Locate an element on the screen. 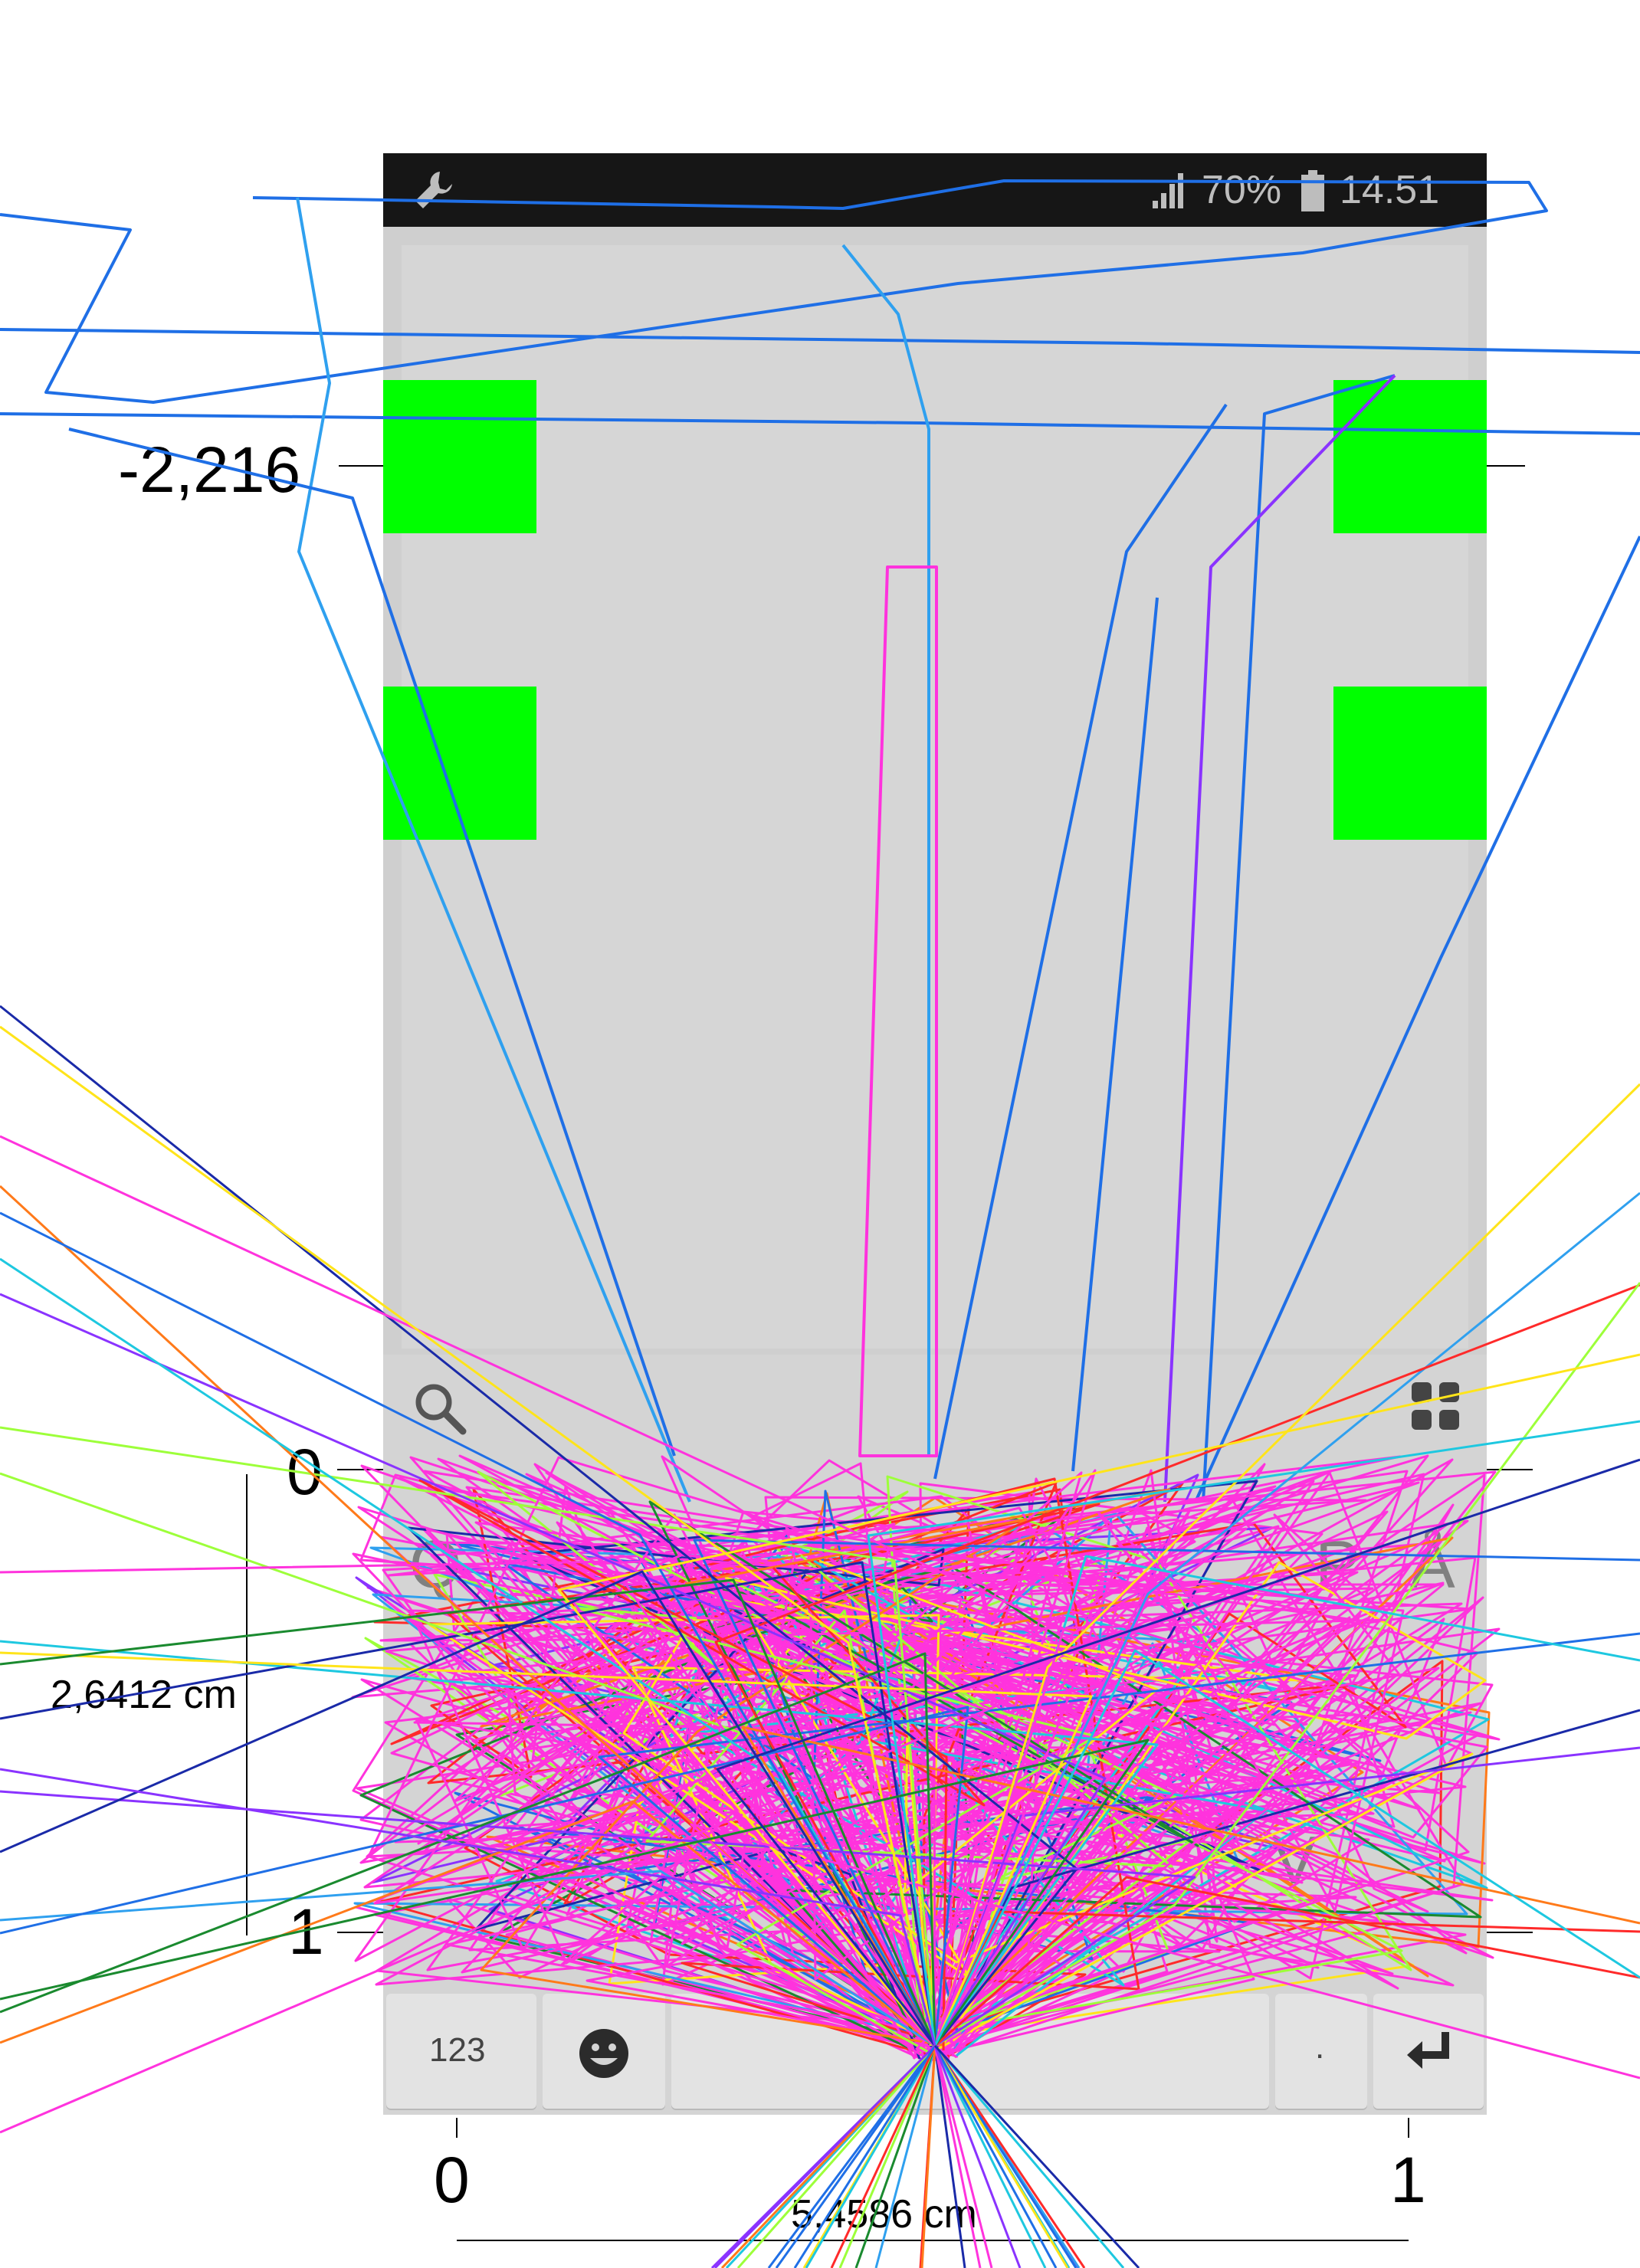  period-key: . is located at coordinates (1321, 2051).